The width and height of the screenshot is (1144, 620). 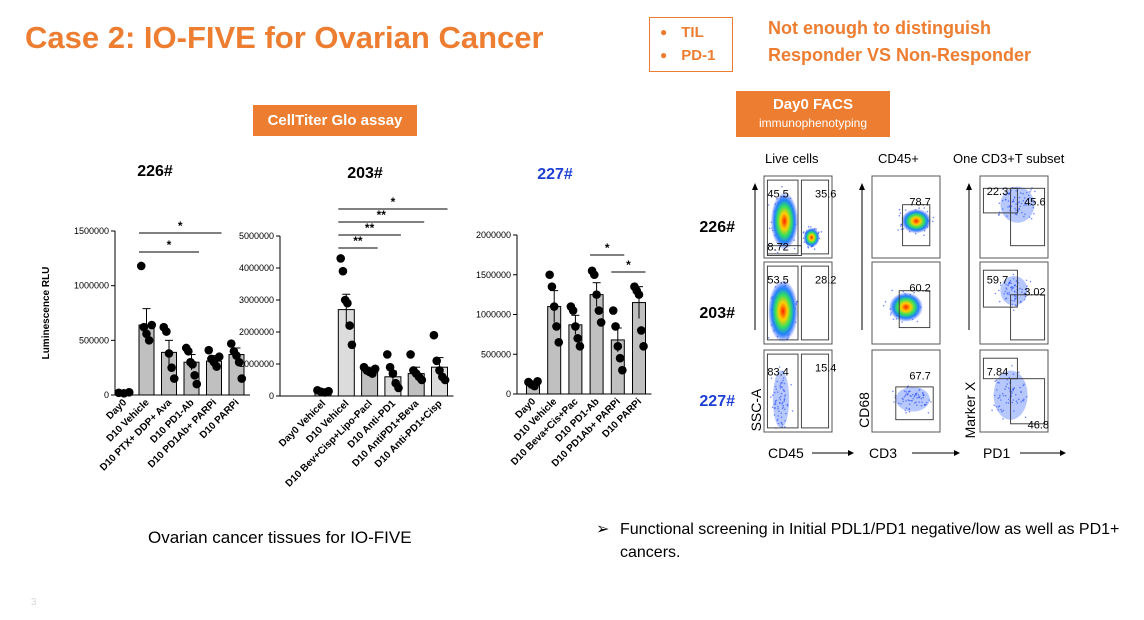 I want to click on gate-percentage: 59.7, so click(x=997, y=280).